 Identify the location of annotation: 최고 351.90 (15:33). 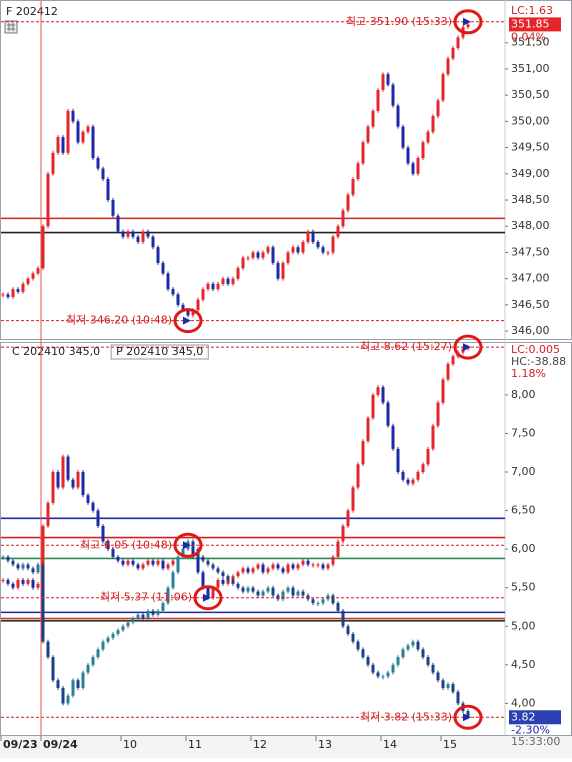
(399, 21).